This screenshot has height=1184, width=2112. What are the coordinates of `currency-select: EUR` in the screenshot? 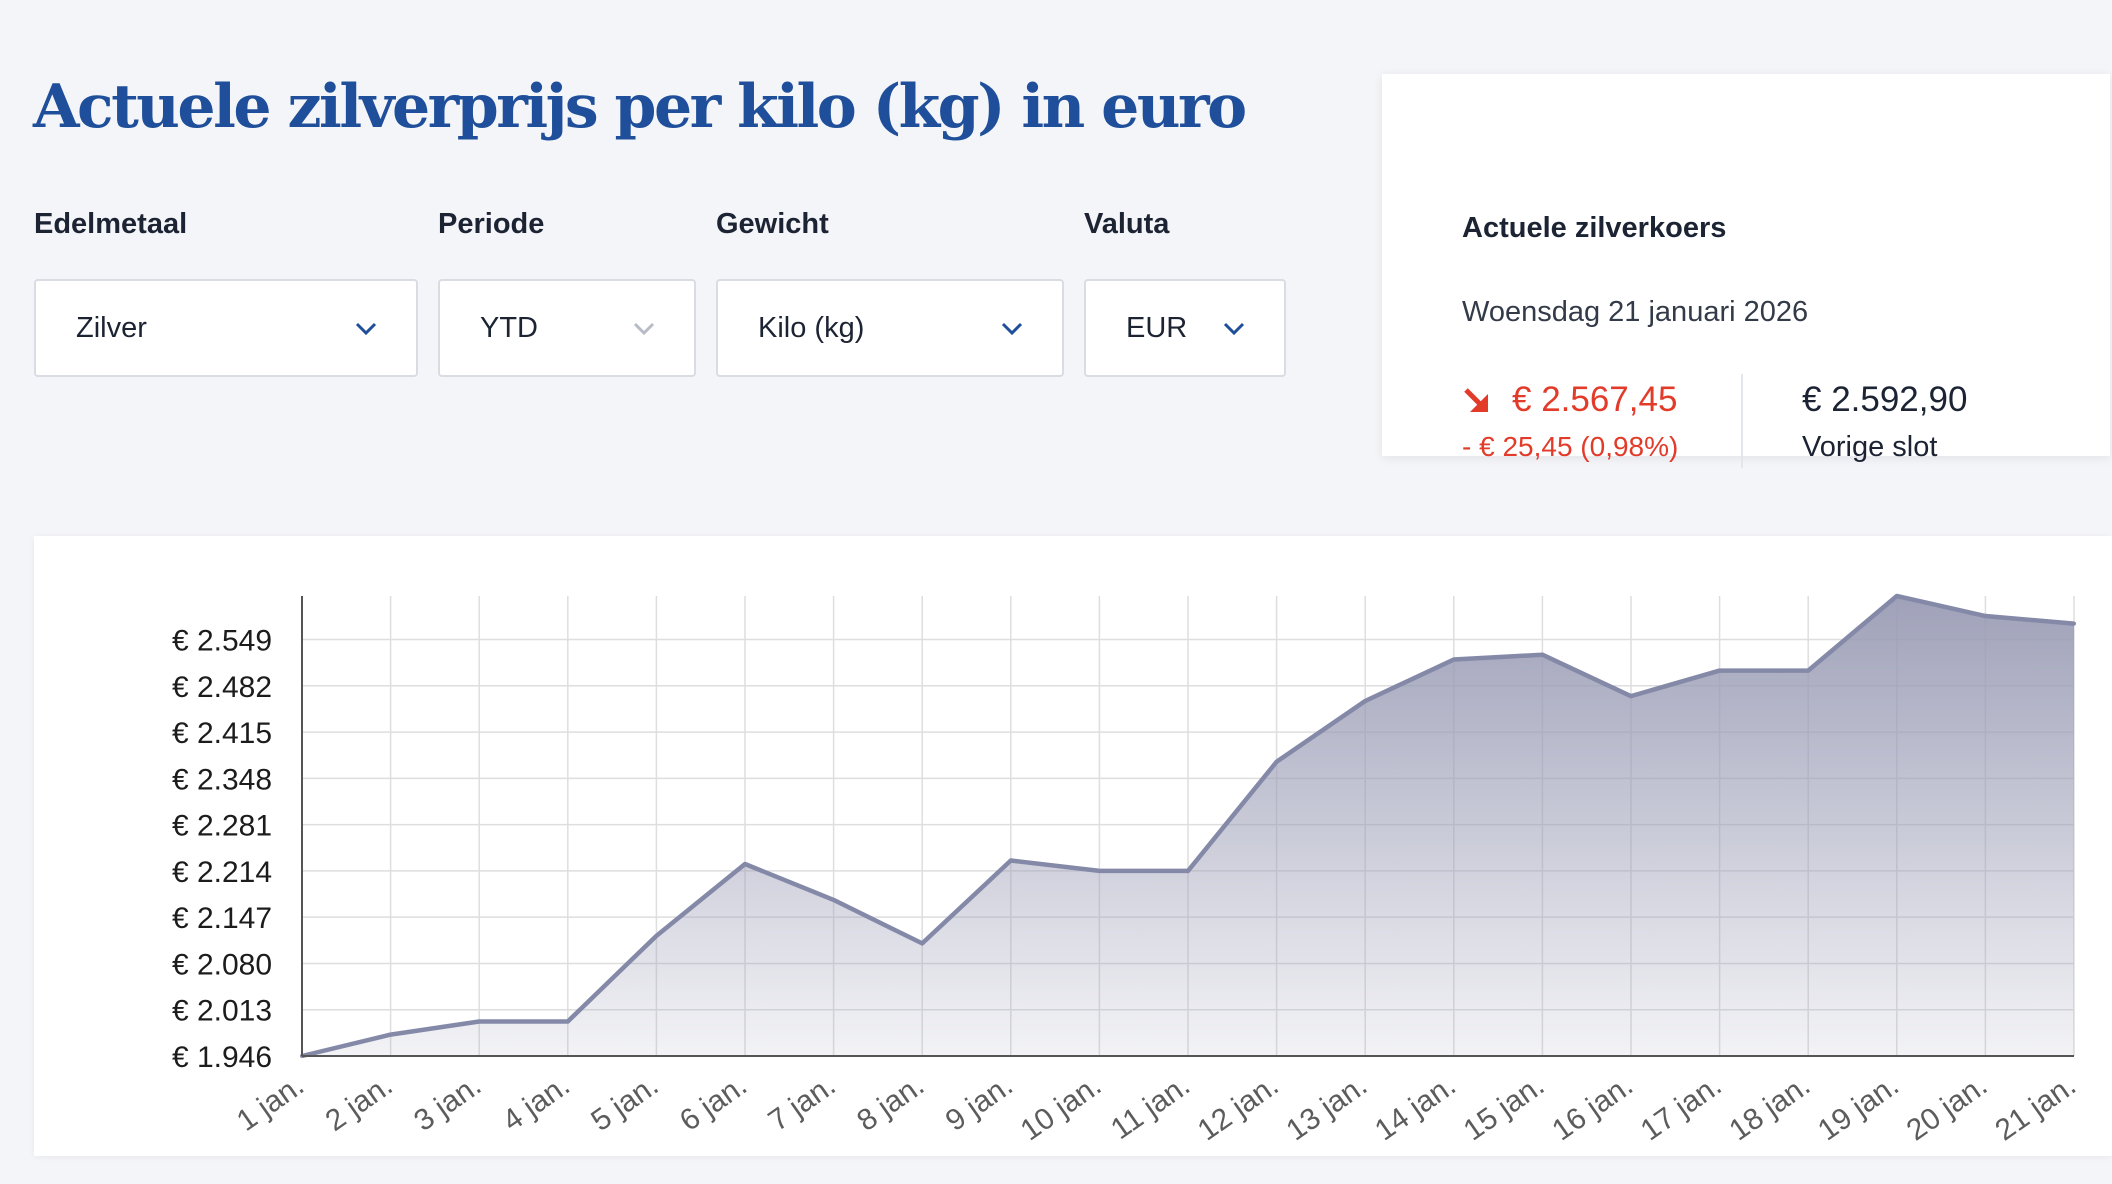 It's located at (1185, 328).